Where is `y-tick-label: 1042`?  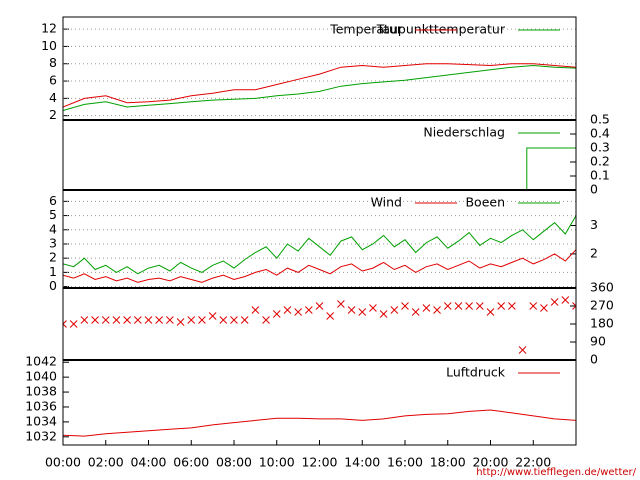 y-tick-label: 1042 is located at coordinates (41, 361).